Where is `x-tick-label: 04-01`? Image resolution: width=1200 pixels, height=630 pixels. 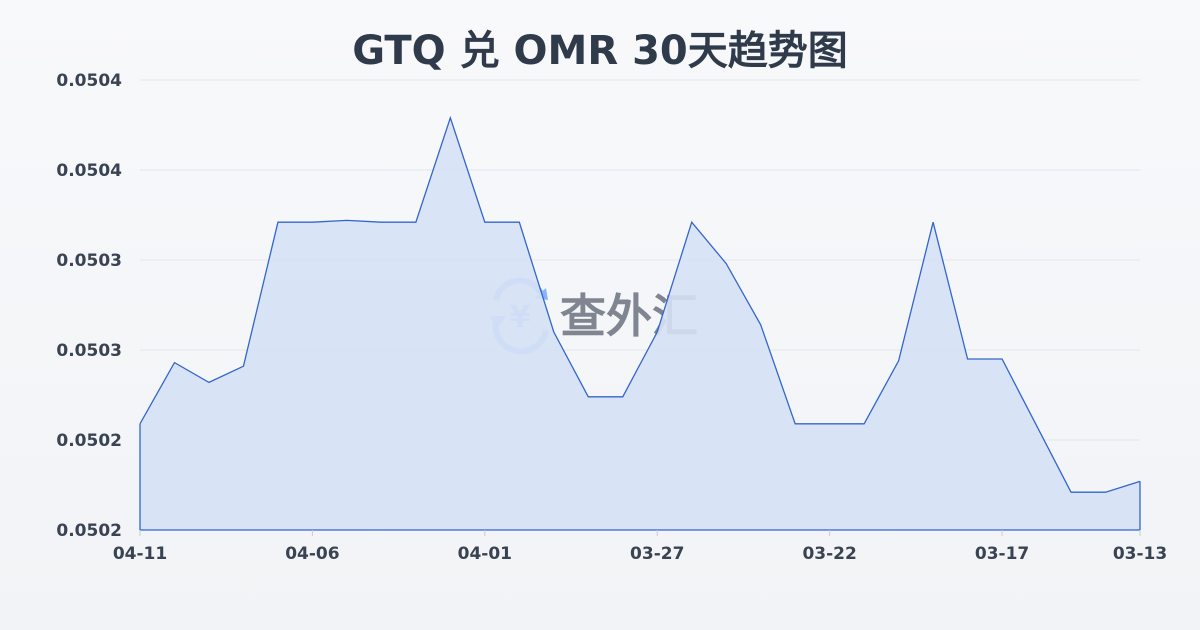 x-tick-label: 04-01 is located at coordinates (485, 554).